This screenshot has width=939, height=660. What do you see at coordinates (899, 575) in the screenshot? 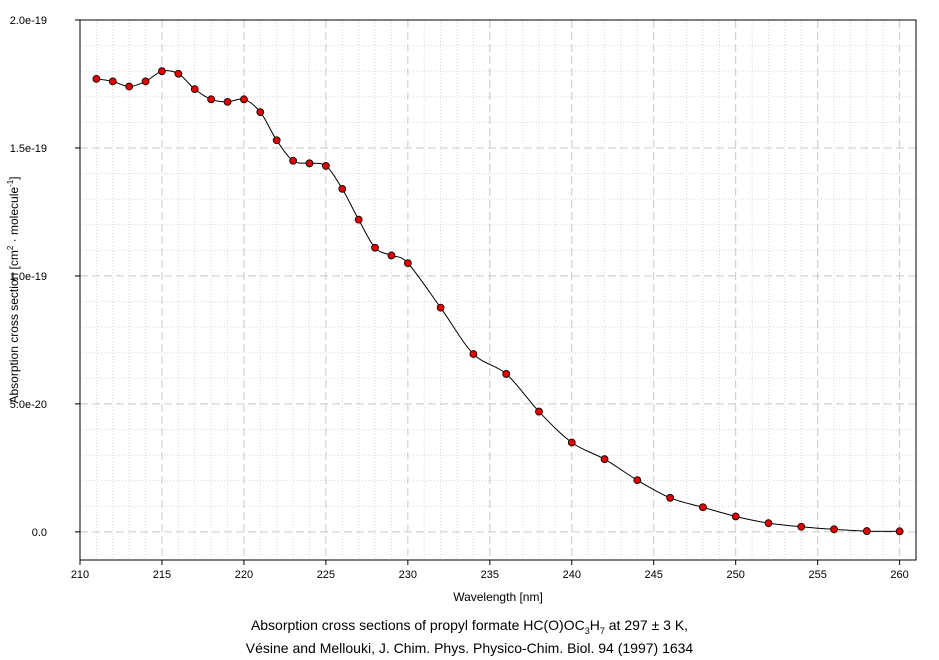
I see `x-tick-label: 260` at bounding box center [899, 575].